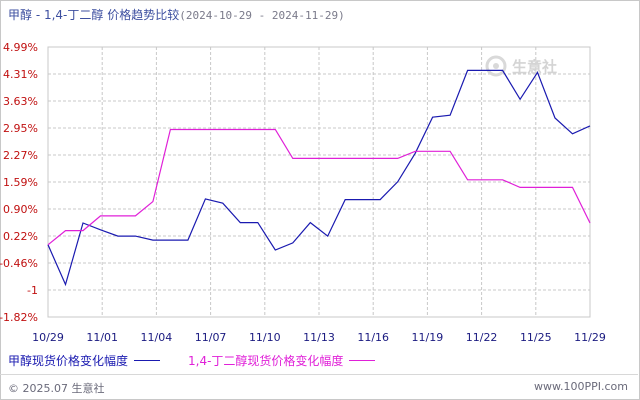 Image resolution: width=640 pixels, height=400 pixels. Describe the element at coordinates (157, 337) in the screenshot. I see `x-tick-label: 11/04` at that location.